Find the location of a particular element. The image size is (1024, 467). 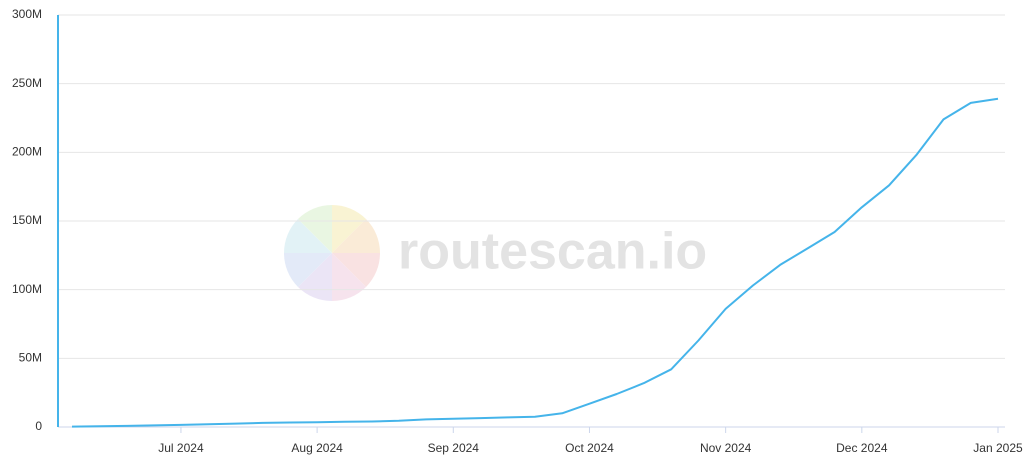

y-tick-label: 250M is located at coordinates (27, 83).